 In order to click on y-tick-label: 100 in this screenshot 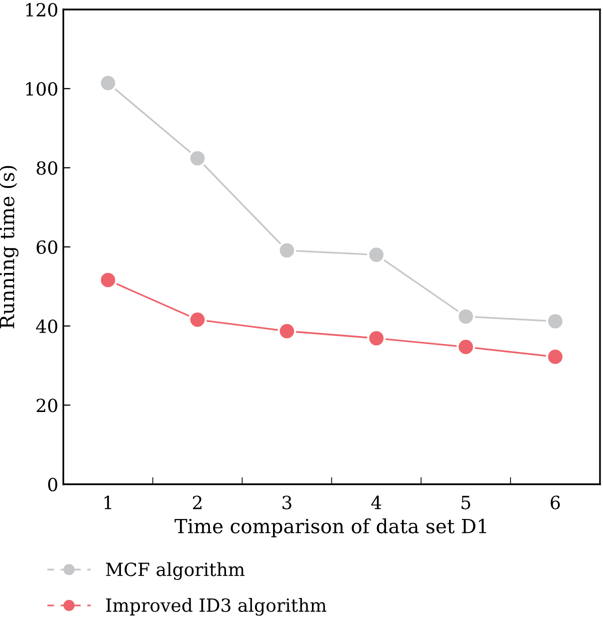, I will do `click(42, 89)`.